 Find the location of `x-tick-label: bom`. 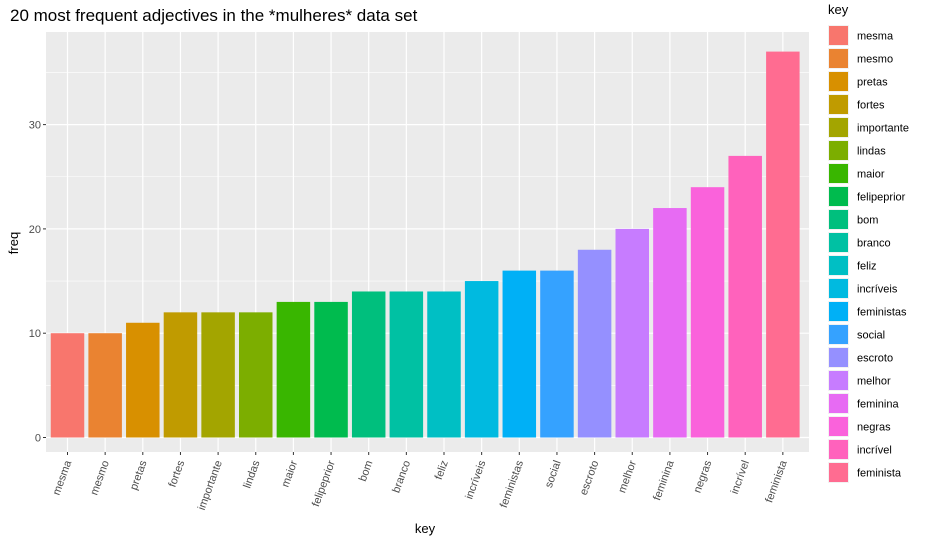

x-tick-label: bom is located at coordinates (366, 471).